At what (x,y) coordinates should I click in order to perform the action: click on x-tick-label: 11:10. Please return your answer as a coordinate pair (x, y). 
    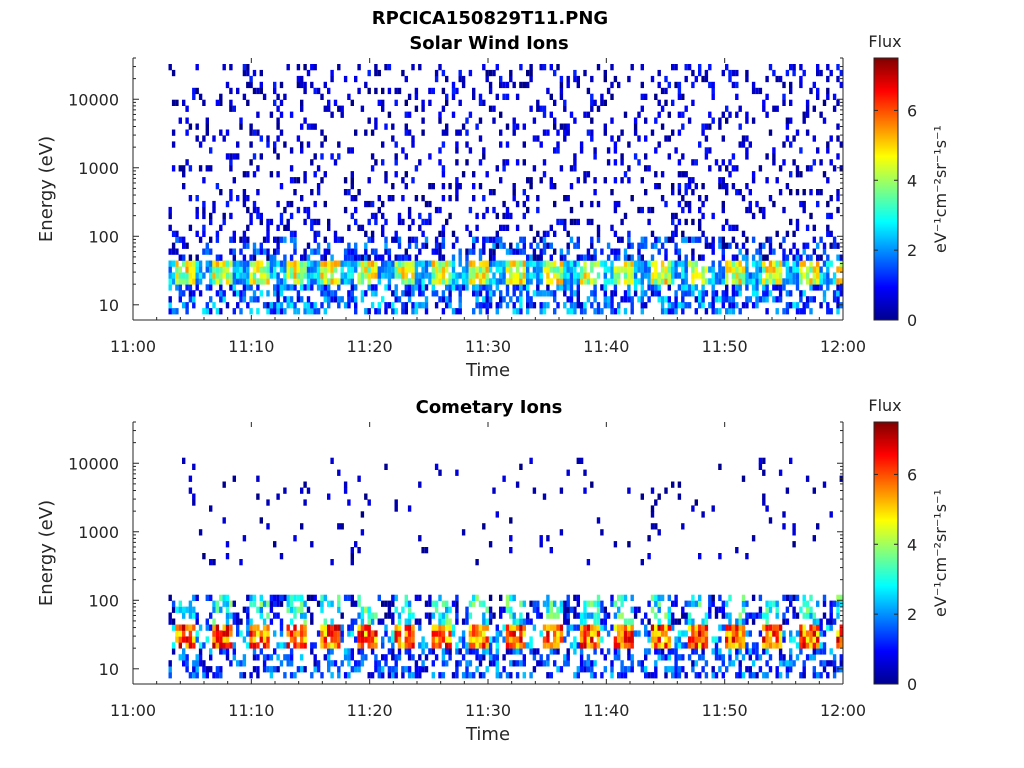
    Looking at the image, I should click on (251, 710).